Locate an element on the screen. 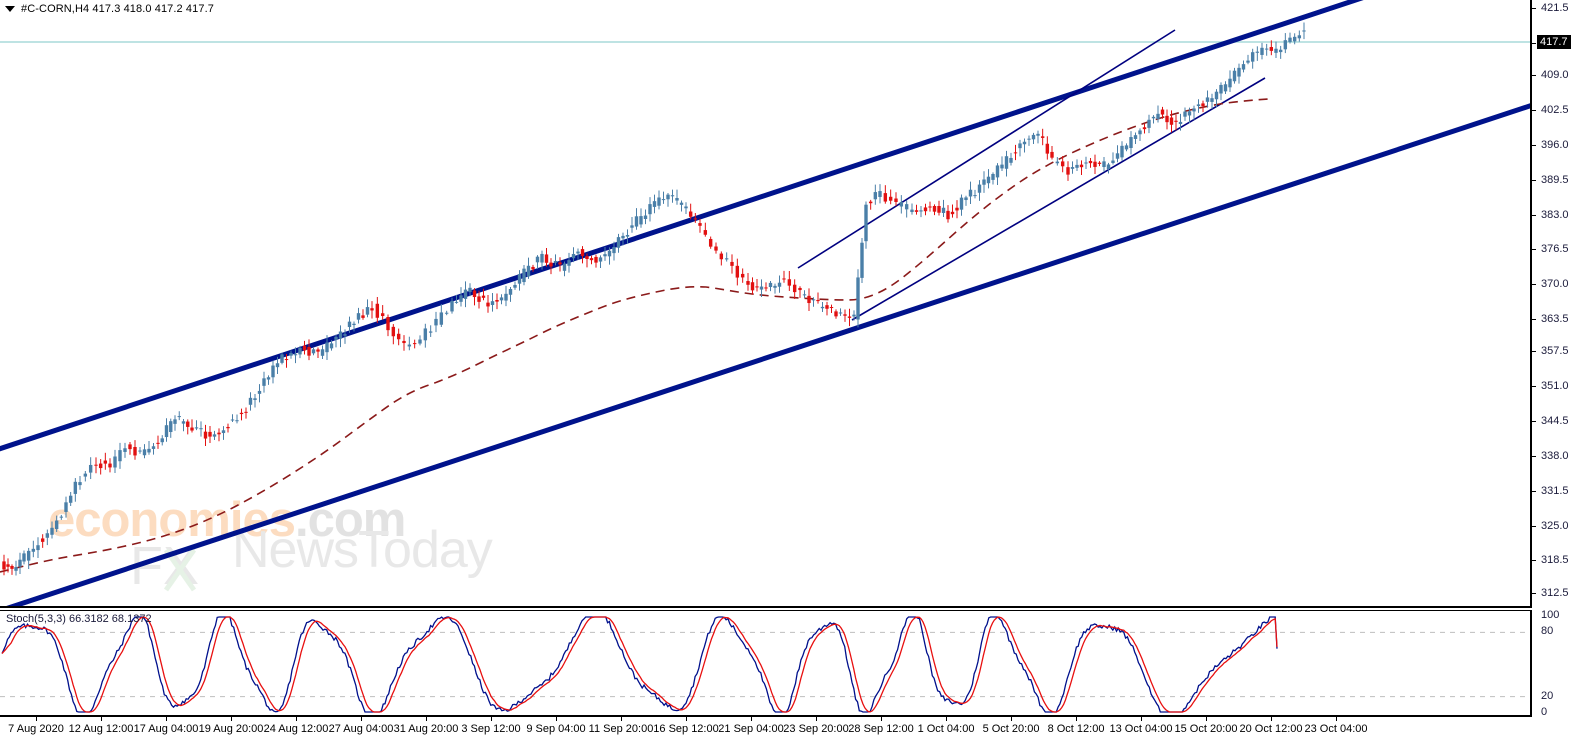 The height and width of the screenshot is (743, 1596). time-axis-label: 19 Aug 20:00 is located at coordinates (231, 729).